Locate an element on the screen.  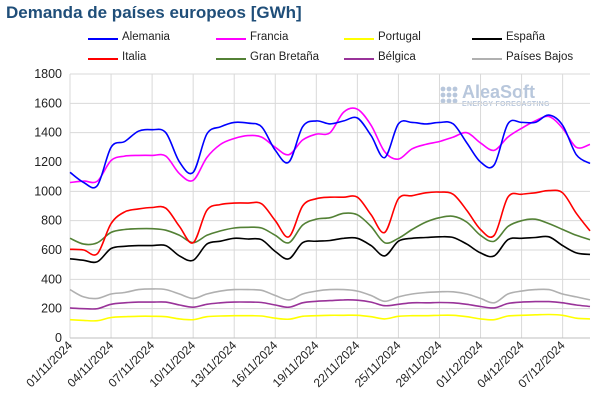
y-tick-label: 400 is located at coordinates (51, 279).